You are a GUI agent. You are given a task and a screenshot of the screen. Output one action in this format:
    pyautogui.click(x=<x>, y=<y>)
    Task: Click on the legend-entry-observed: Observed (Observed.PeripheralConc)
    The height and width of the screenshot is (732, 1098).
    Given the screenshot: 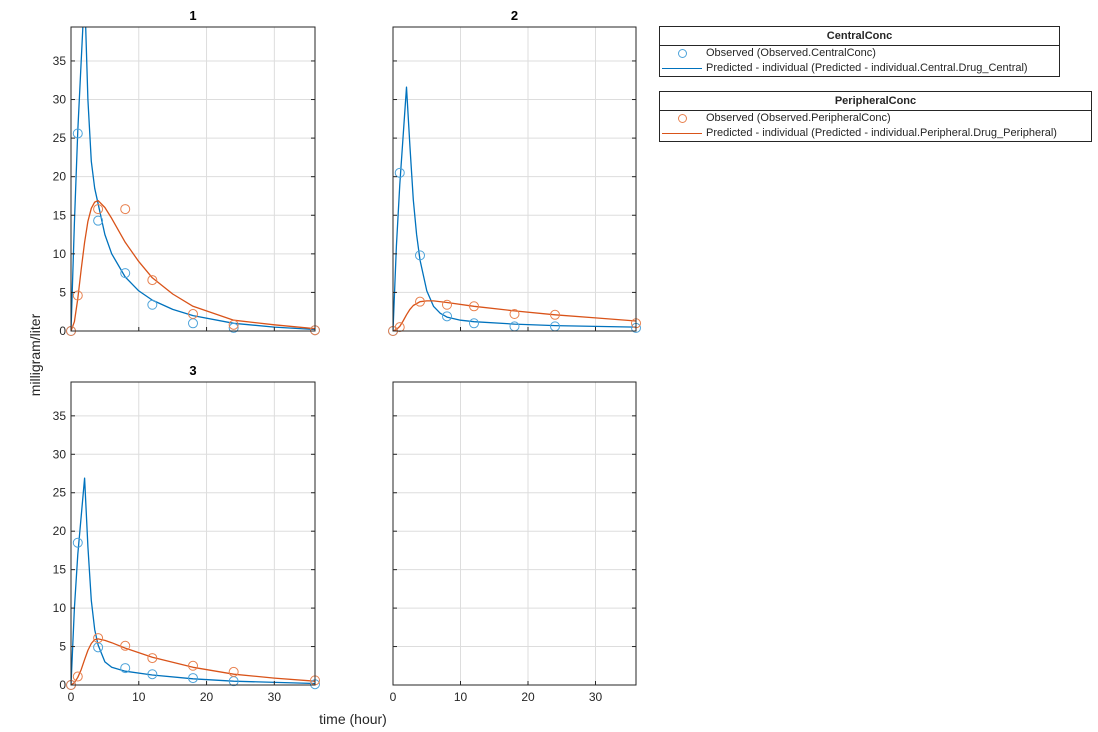 What is the action you would take?
    pyautogui.click(x=875, y=118)
    